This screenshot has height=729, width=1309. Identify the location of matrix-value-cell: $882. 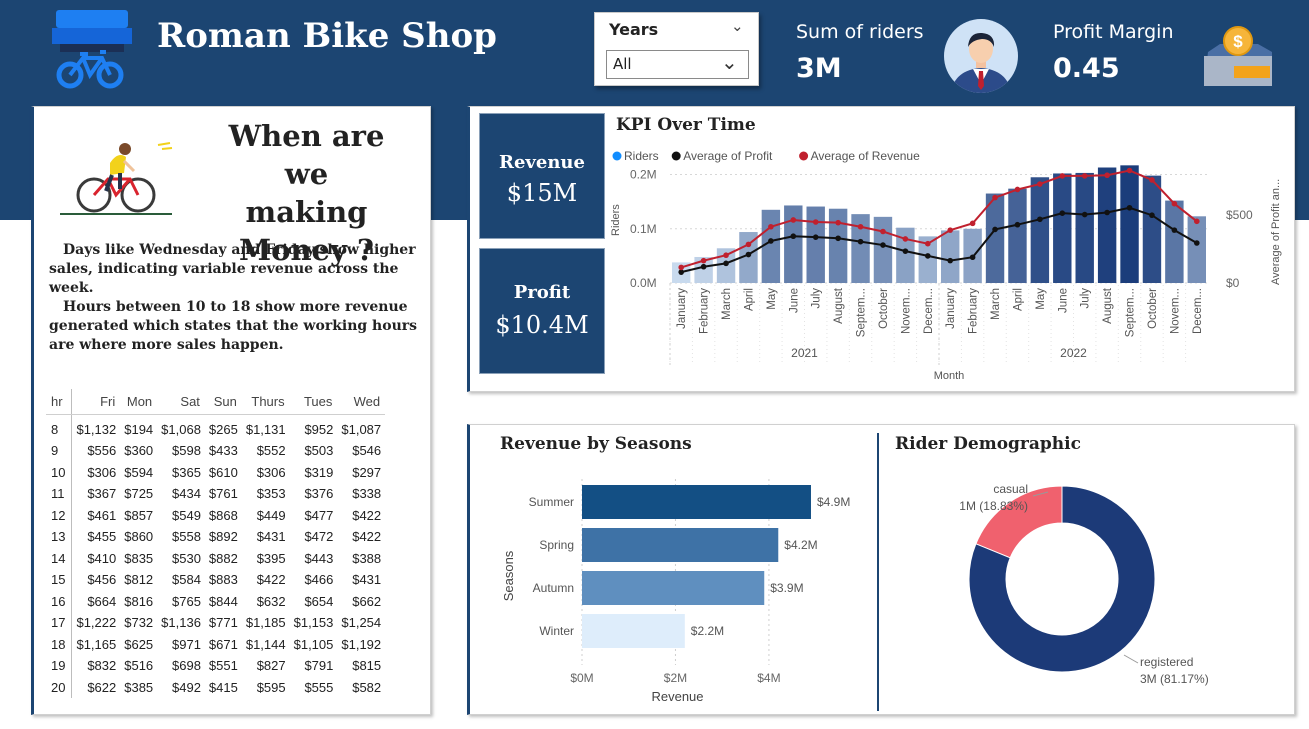
(223, 558).